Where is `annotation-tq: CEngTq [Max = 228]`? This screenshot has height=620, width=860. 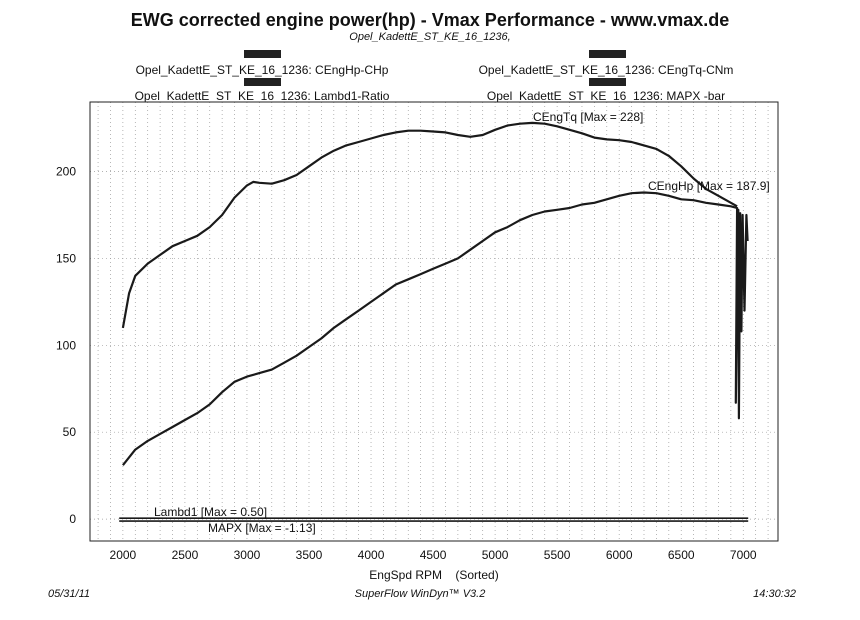 annotation-tq: CEngTq [Max = 228] is located at coordinates (588, 117).